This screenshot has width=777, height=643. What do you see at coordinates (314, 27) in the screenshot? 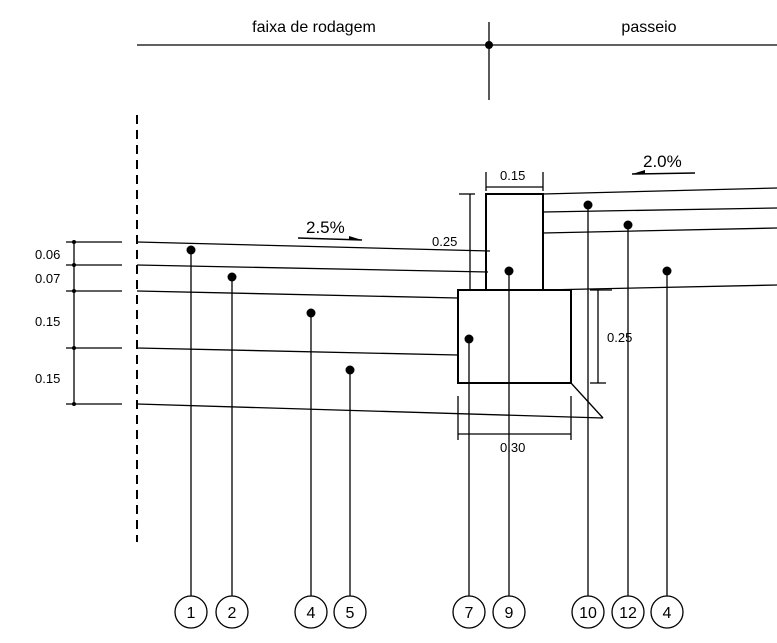
I see `road-lane-label: faixa de rodagem` at bounding box center [314, 27].